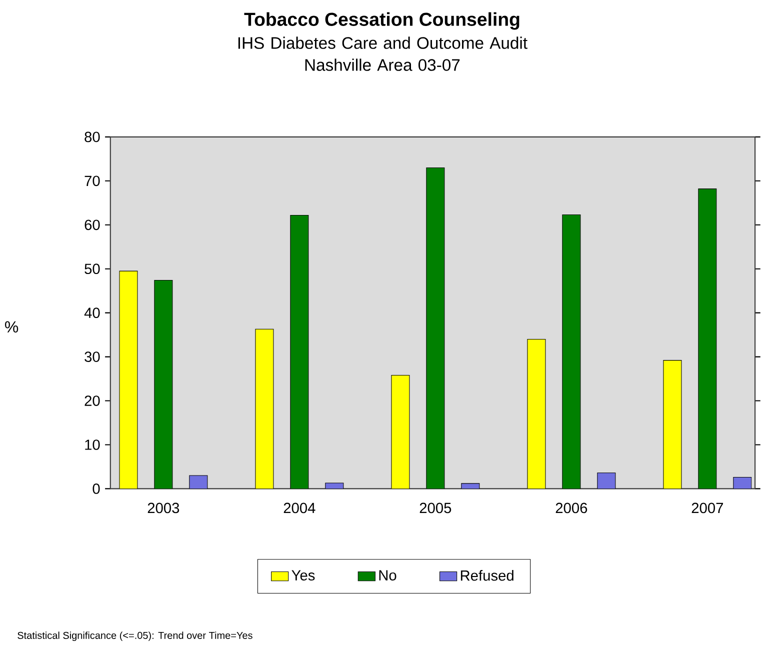 This screenshot has height=647, width=776. Describe the element at coordinates (164, 508) in the screenshot. I see `x-tick-label: 2003` at that location.